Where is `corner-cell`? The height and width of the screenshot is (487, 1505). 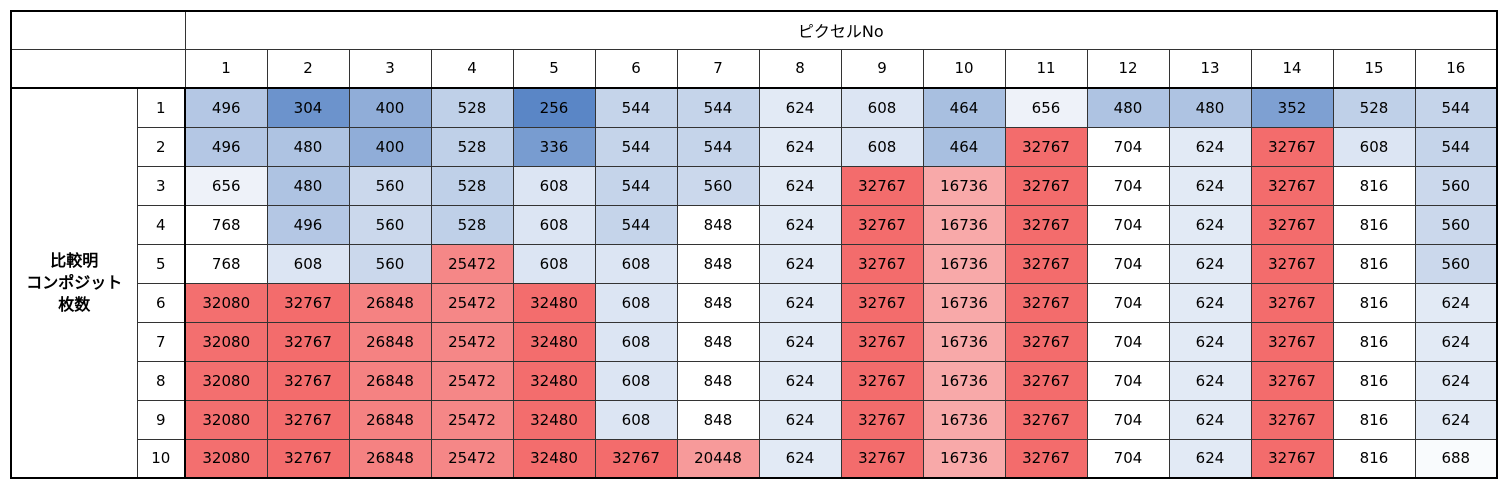 corner-cell is located at coordinates (98, 29).